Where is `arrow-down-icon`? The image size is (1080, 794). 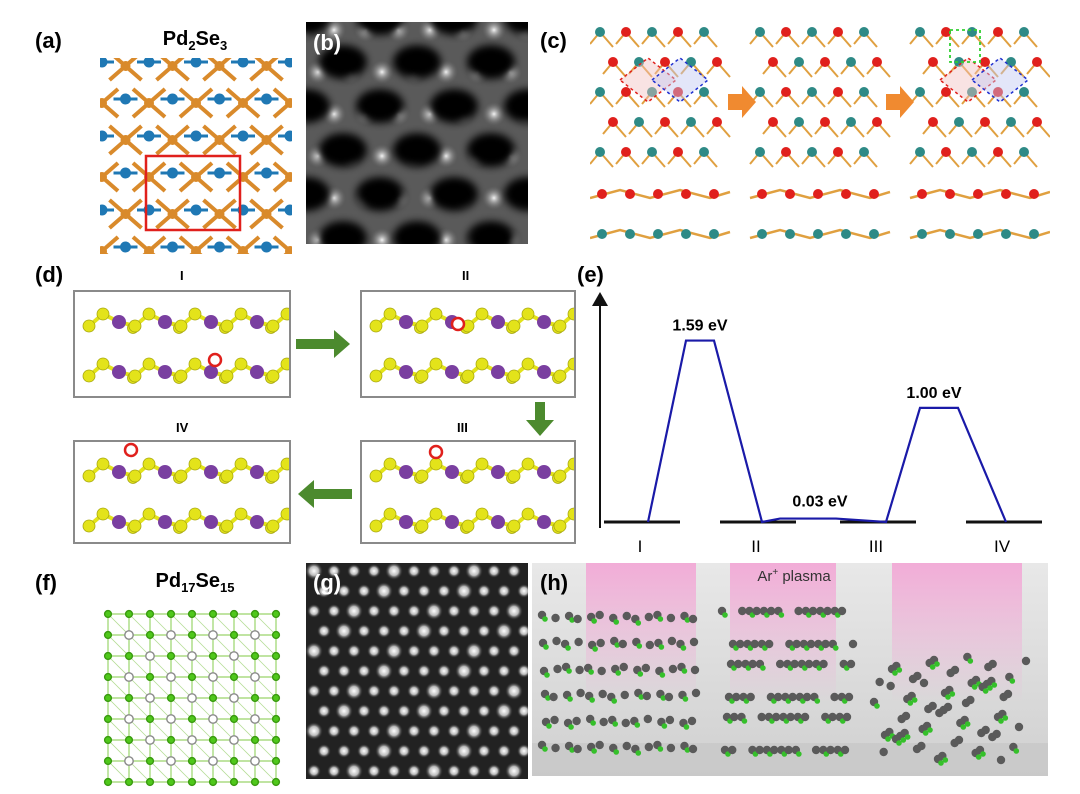
arrow-down-icon is located at coordinates (540, 419).